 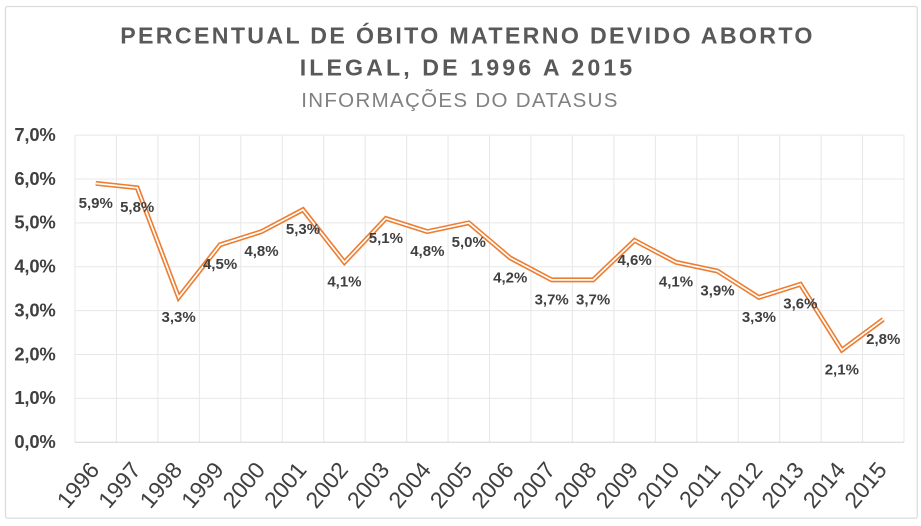 I want to click on svg-text: 7,0%, so click(x=34, y=134).